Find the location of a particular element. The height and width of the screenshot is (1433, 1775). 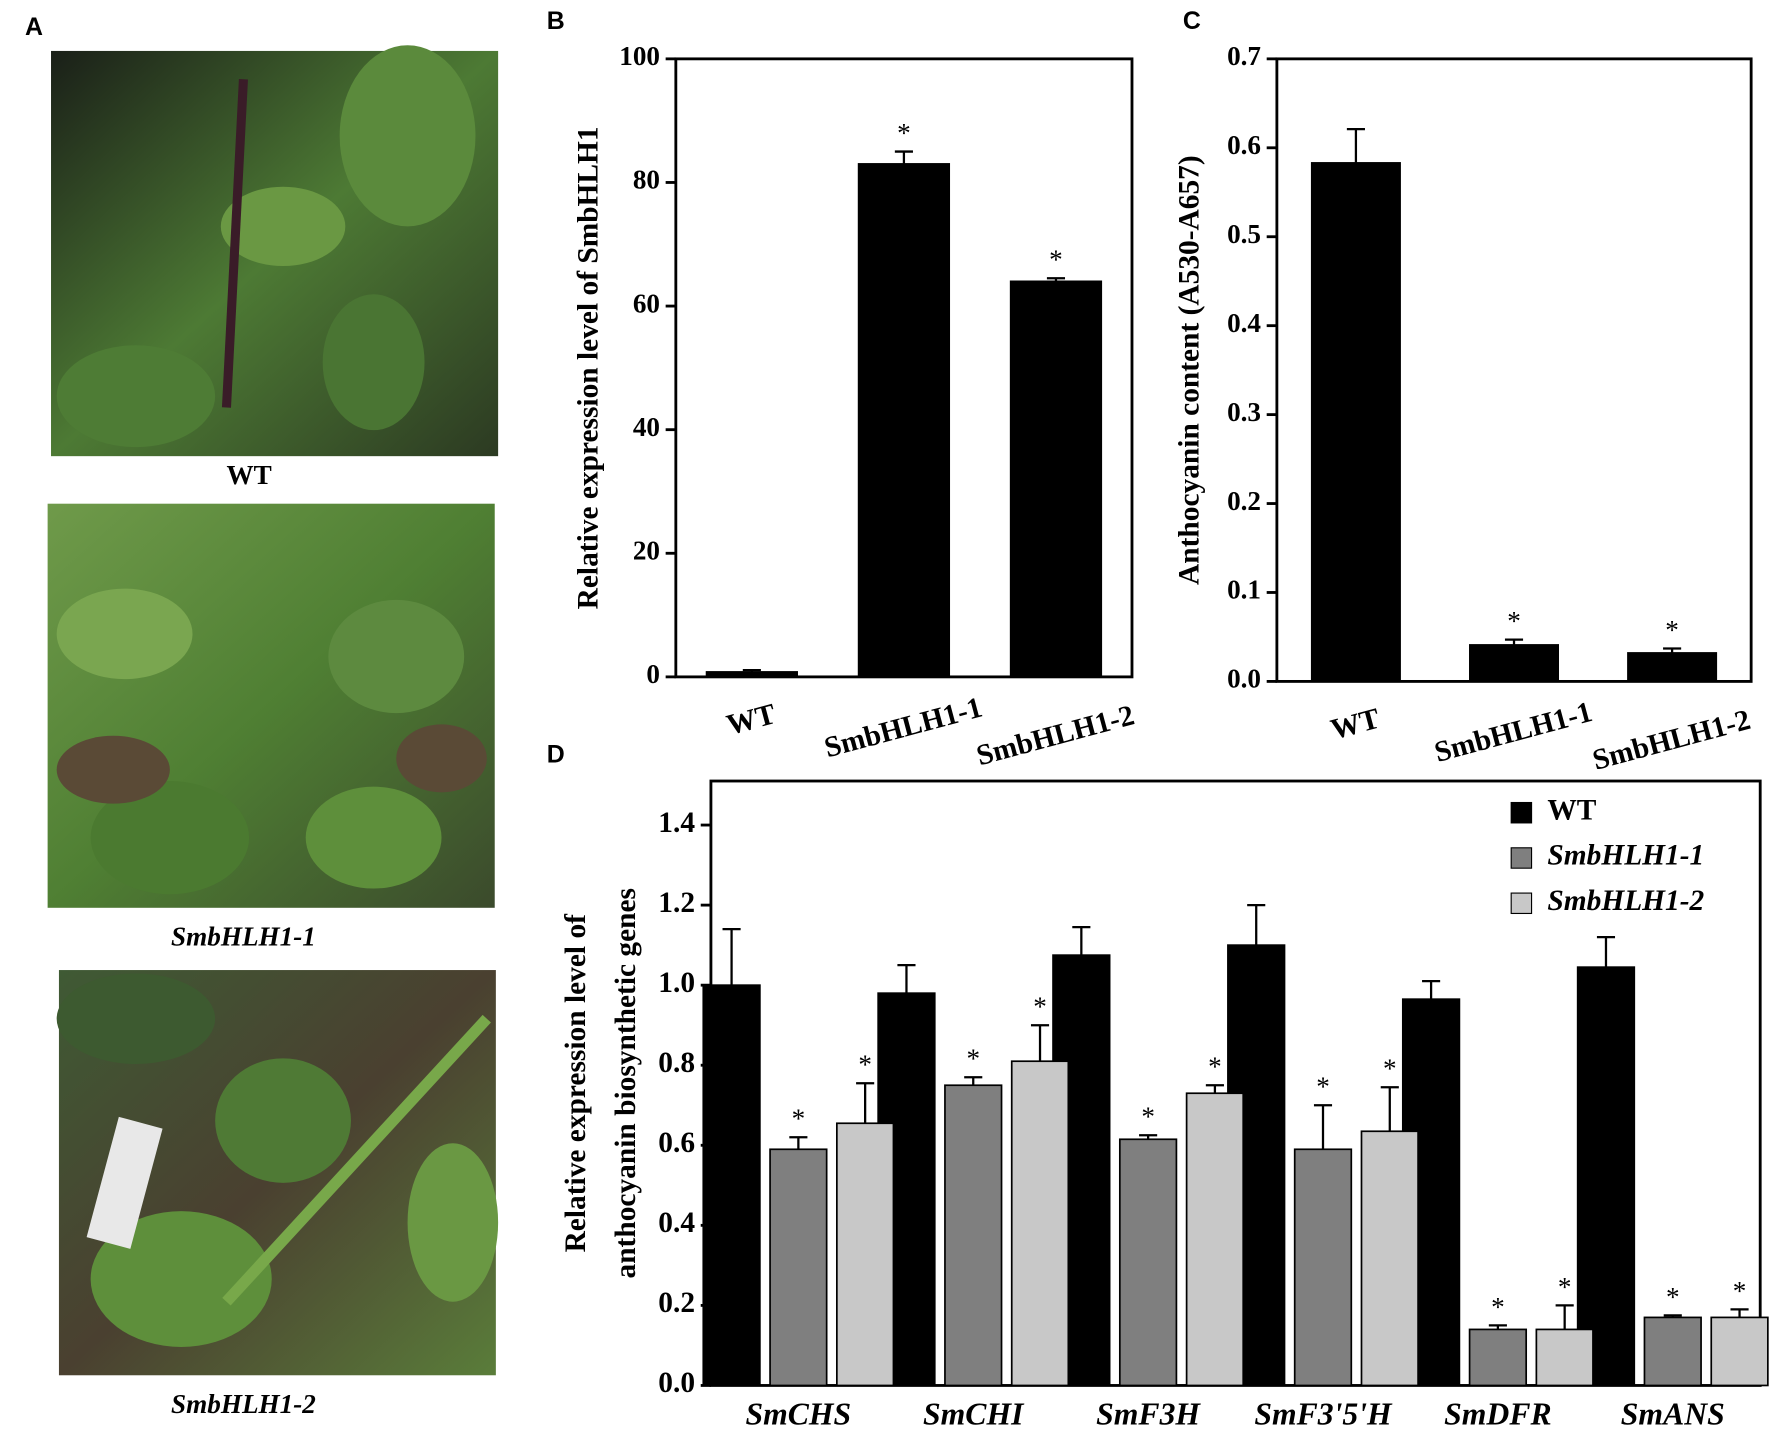

legend-label: SmbHLH1-2 is located at coordinates (1625, 901).